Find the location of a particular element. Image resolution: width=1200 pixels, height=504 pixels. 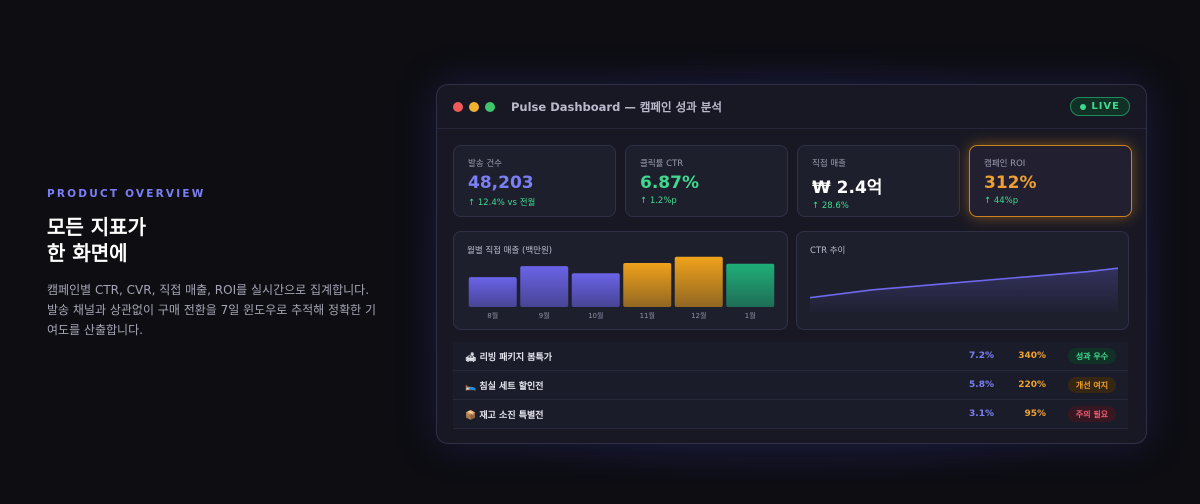

status-badge: 성과 우수 is located at coordinates (1092, 356).